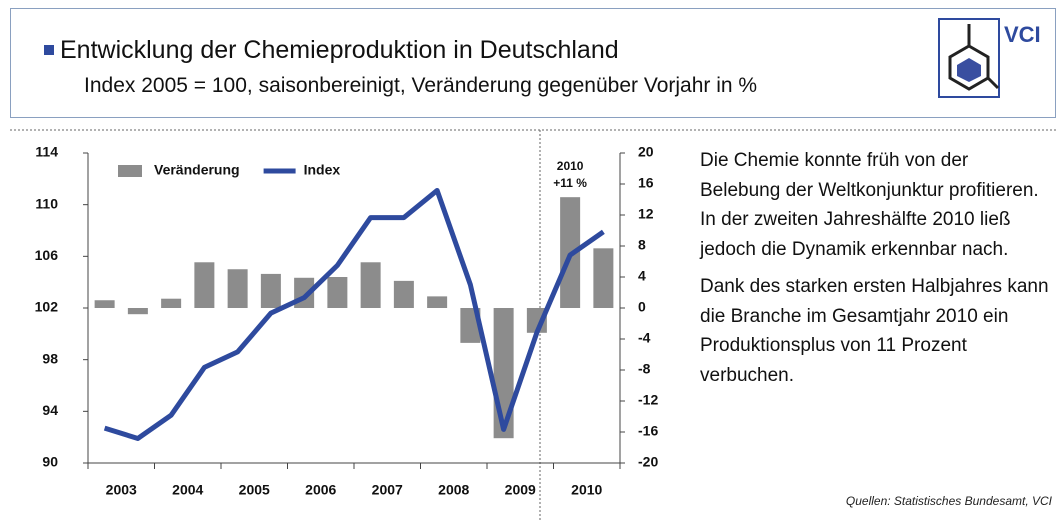 The height and width of the screenshot is (522, 1058). I want to click on annotation: +11 %, so click(570, 183).